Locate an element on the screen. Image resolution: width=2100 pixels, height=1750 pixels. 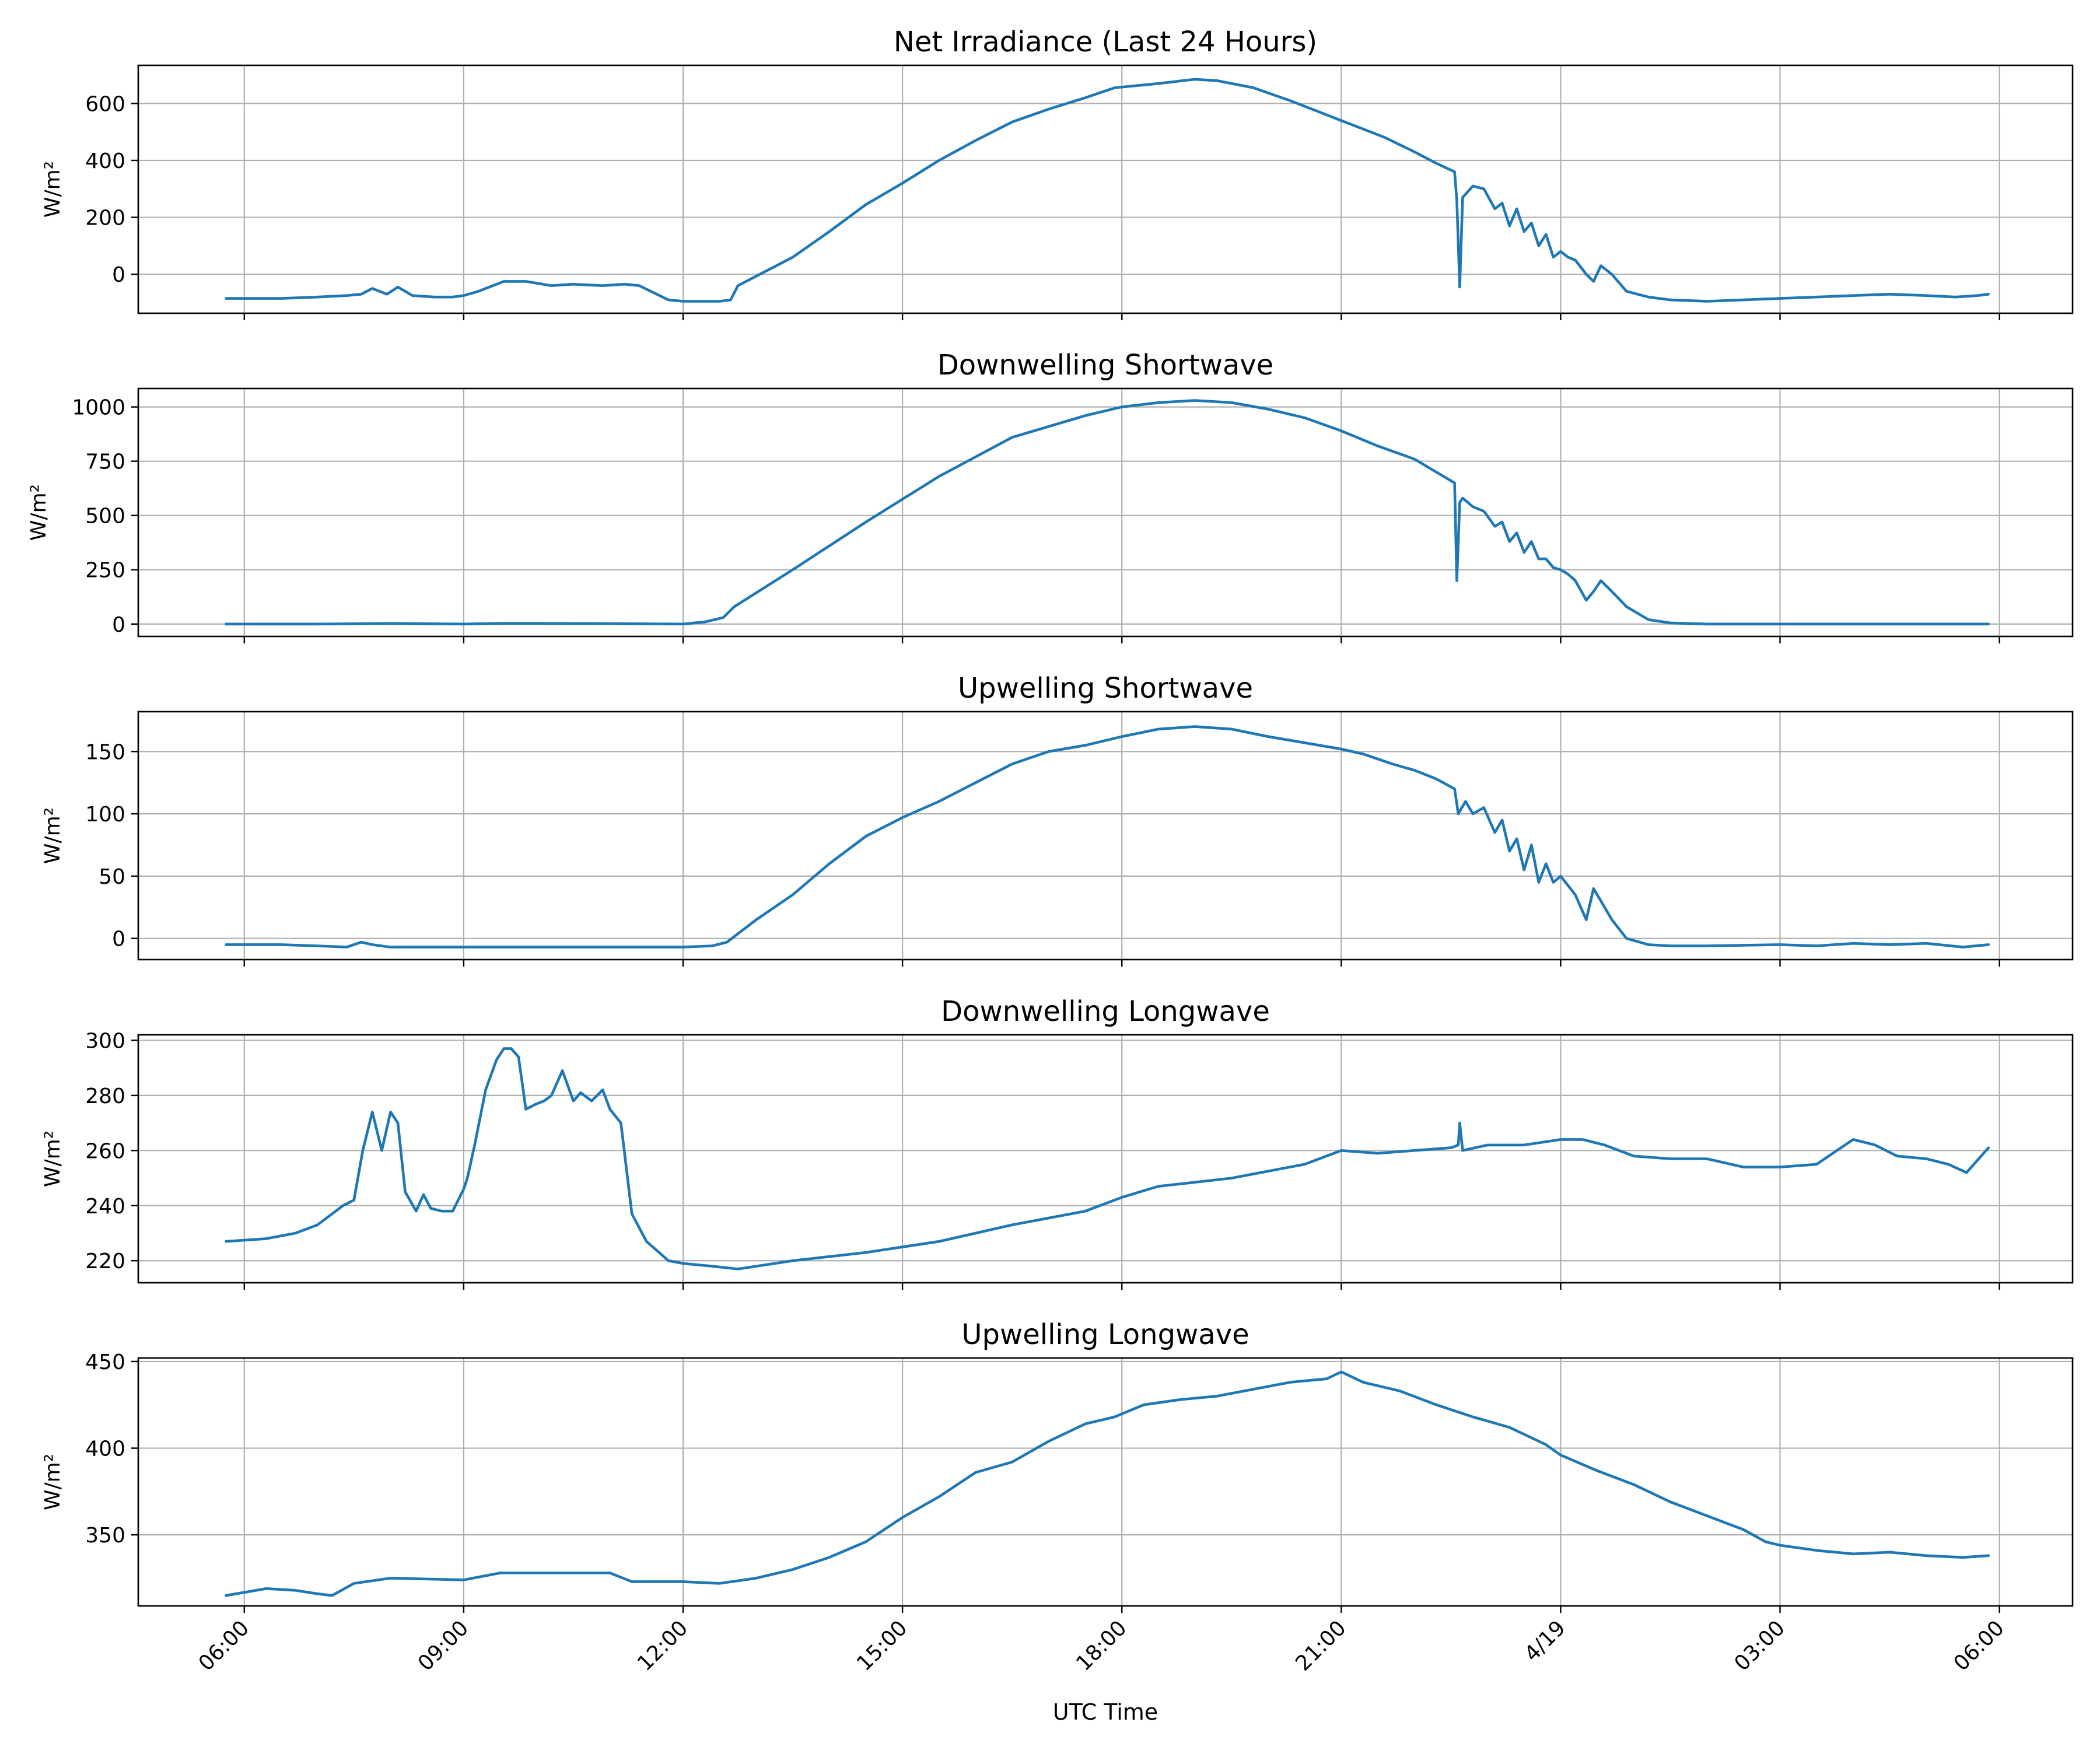
y-tick-label: 450 is located at coordinates (105, 1362).